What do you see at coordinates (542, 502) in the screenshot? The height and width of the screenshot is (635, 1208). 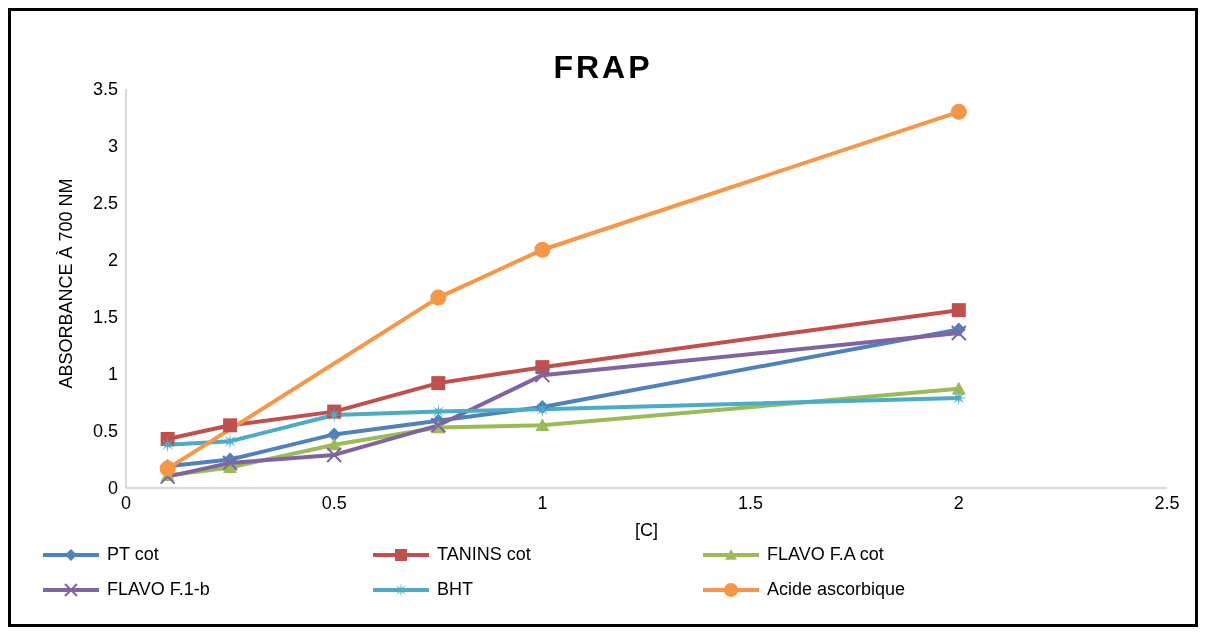 I see `x-tick-label: 1` at bounding box center [542, 502].